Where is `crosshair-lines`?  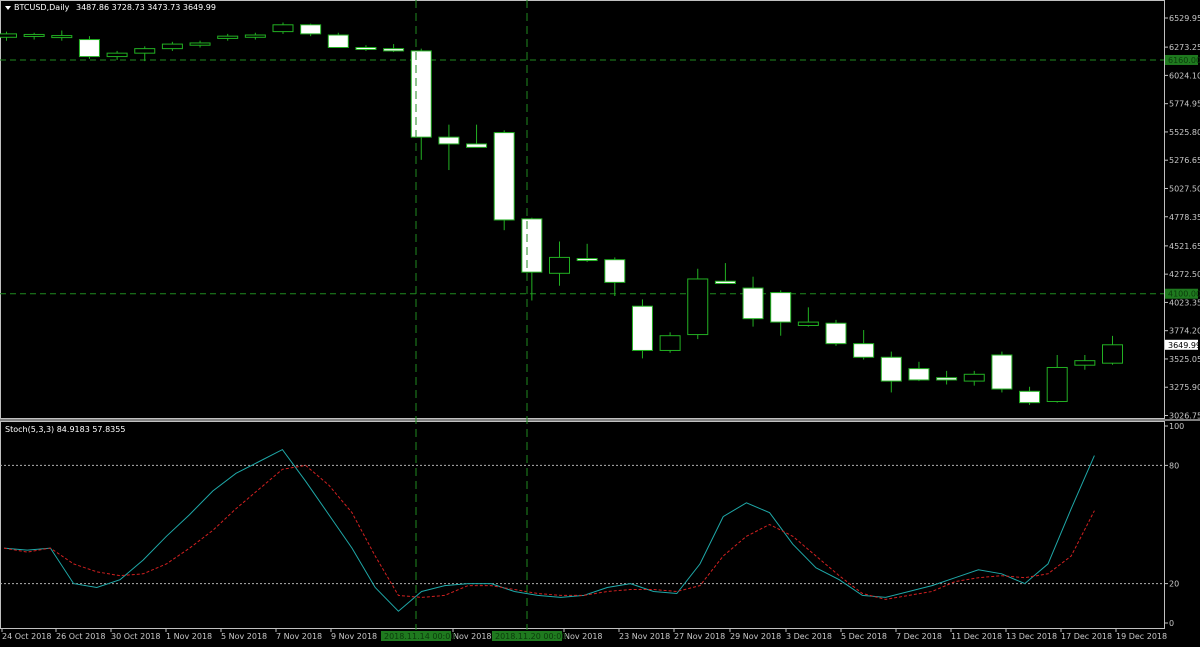 crosshair-lines is located at coordinates (471, 315).